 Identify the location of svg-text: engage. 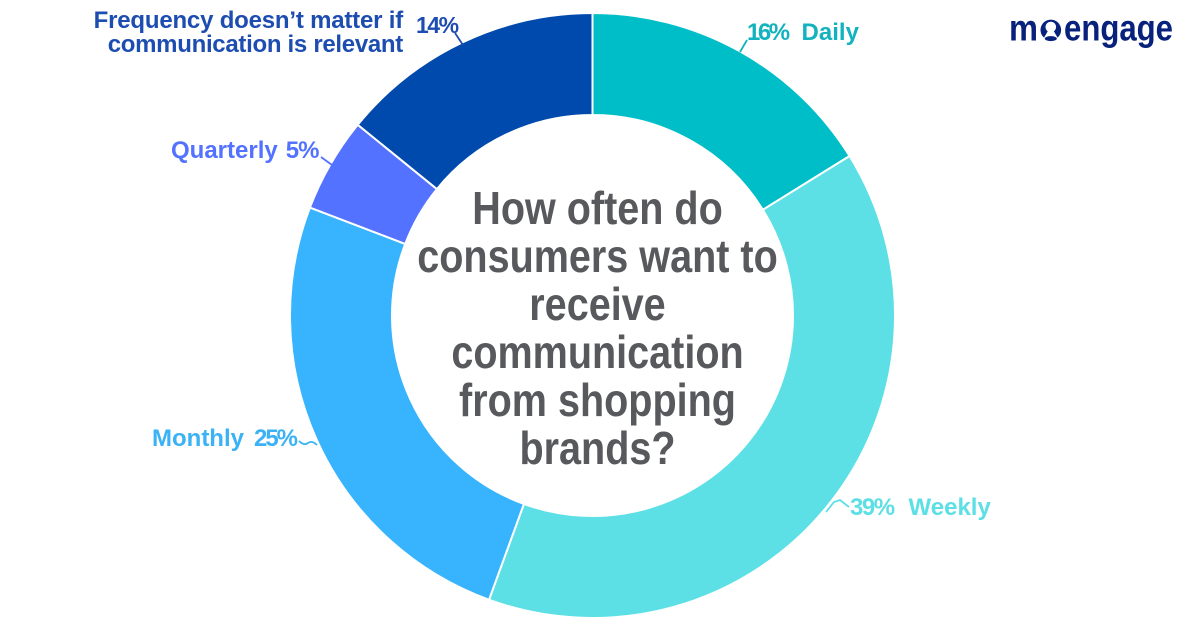
(1118, 27).